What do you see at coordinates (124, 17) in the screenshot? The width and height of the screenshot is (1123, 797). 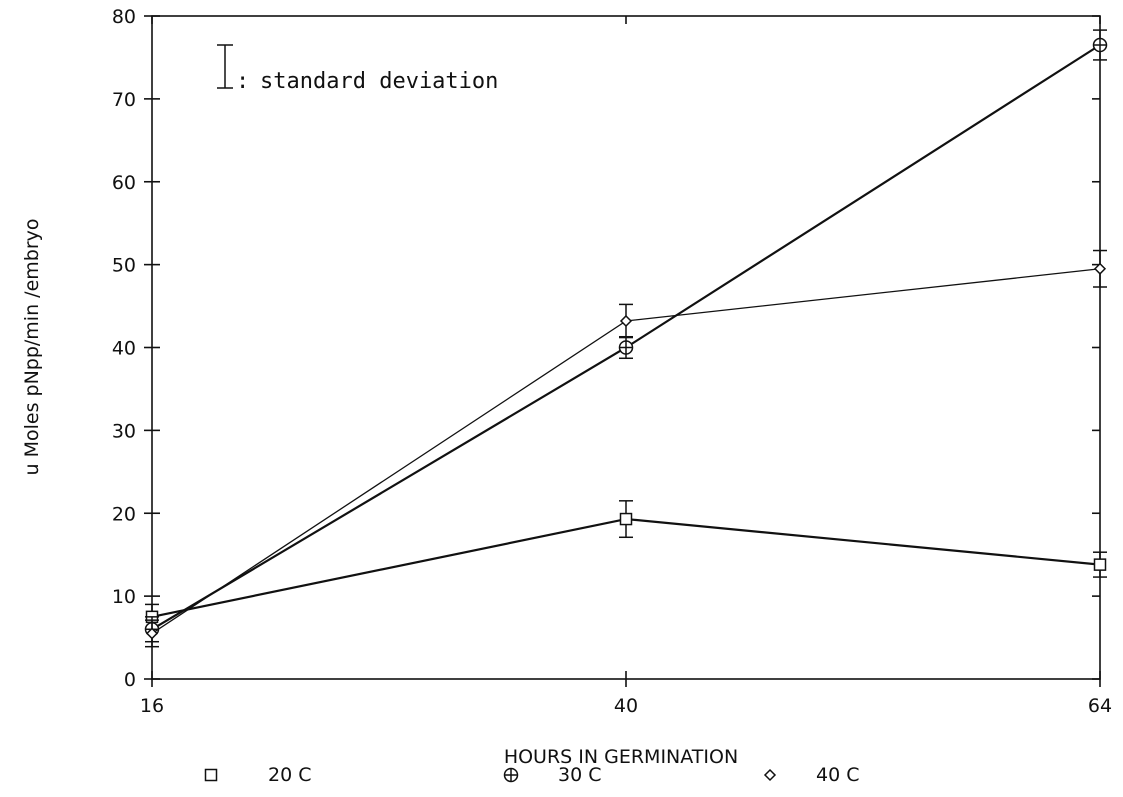 I see `y-tick-label: 80` at bounding box center [124, 17].